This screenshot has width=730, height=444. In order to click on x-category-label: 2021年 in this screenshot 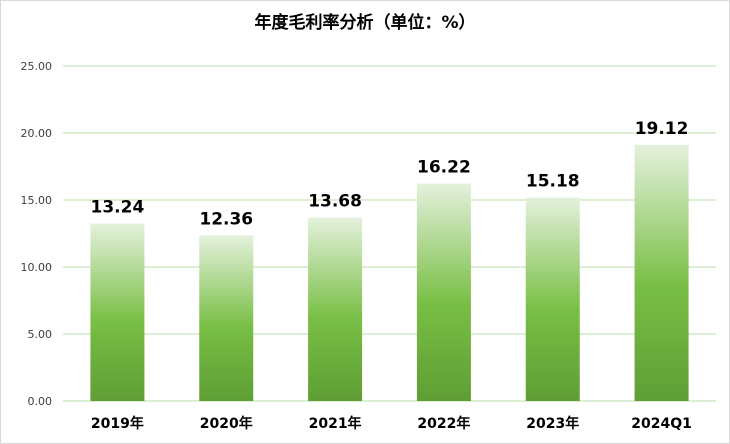, I will do `click(335, 423)`.